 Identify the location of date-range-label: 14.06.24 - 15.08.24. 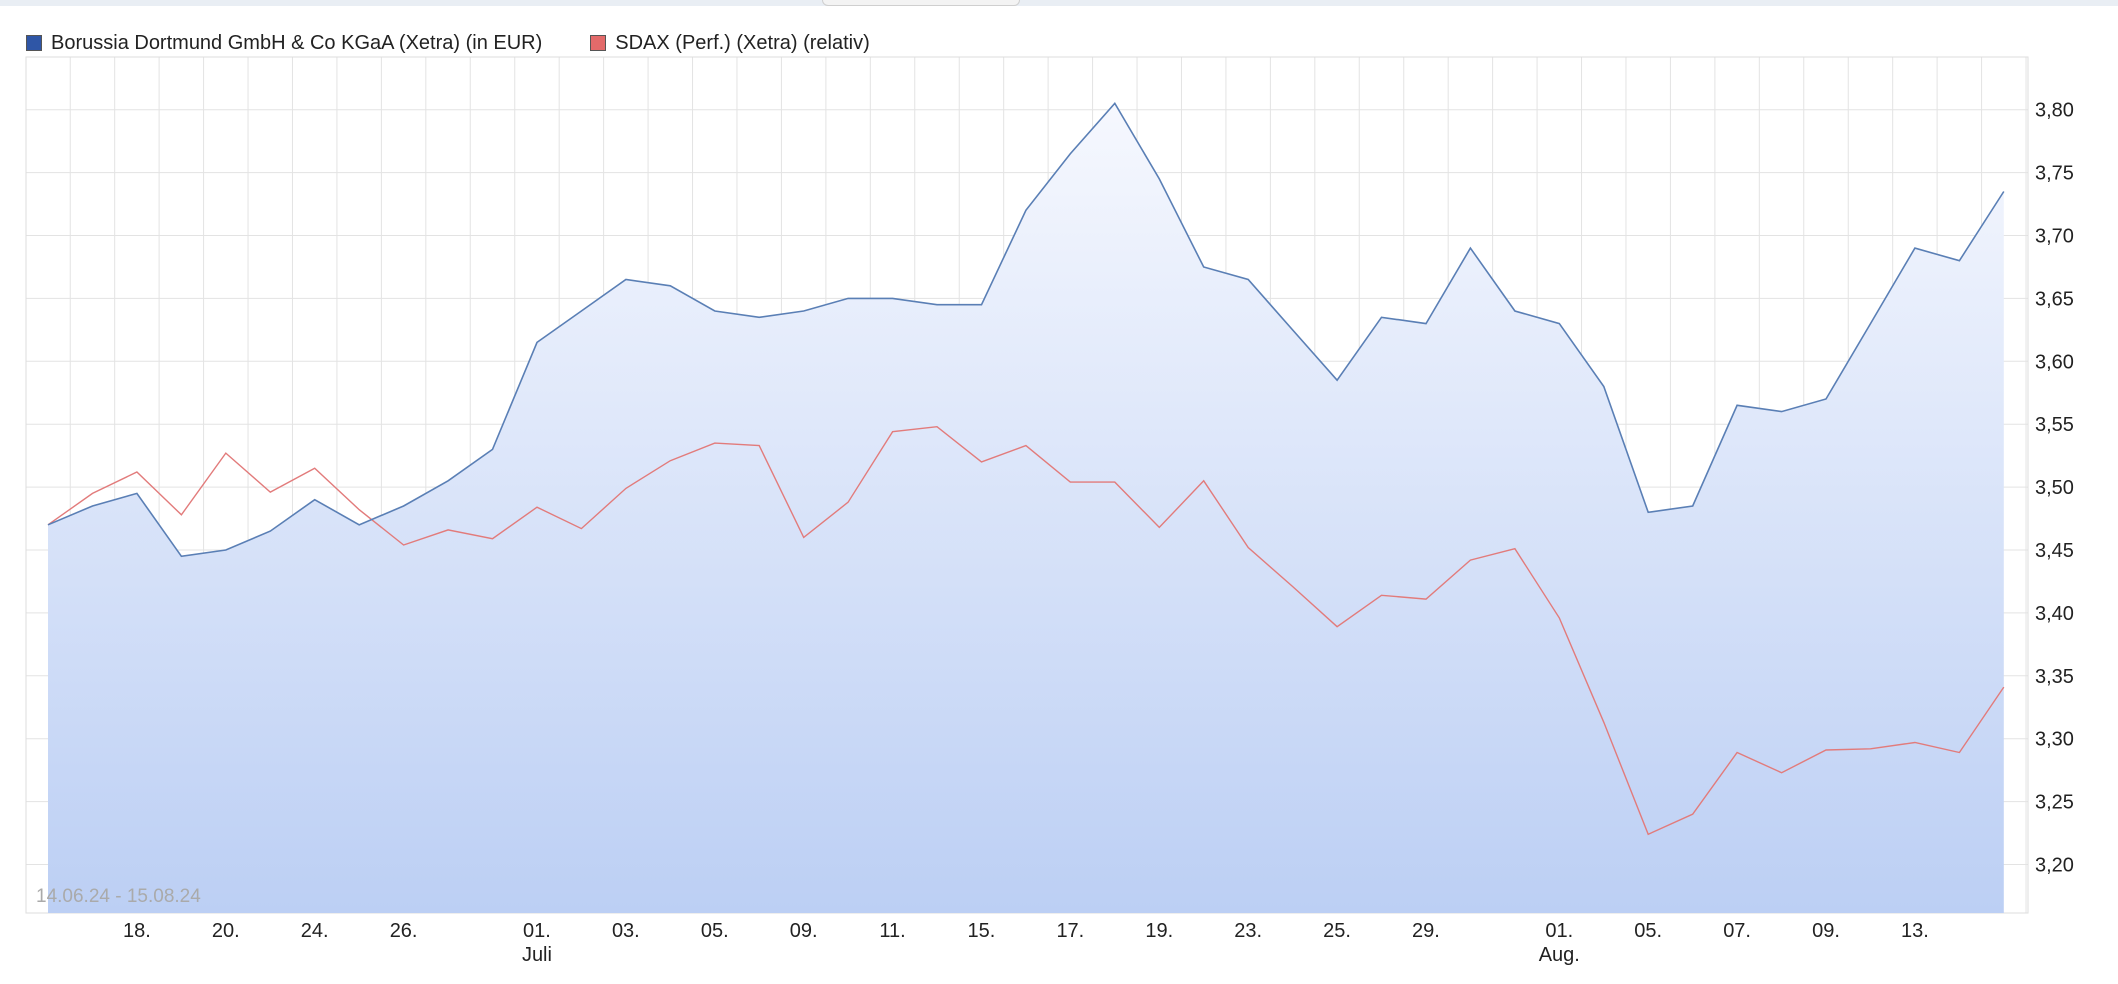
(118, 896).